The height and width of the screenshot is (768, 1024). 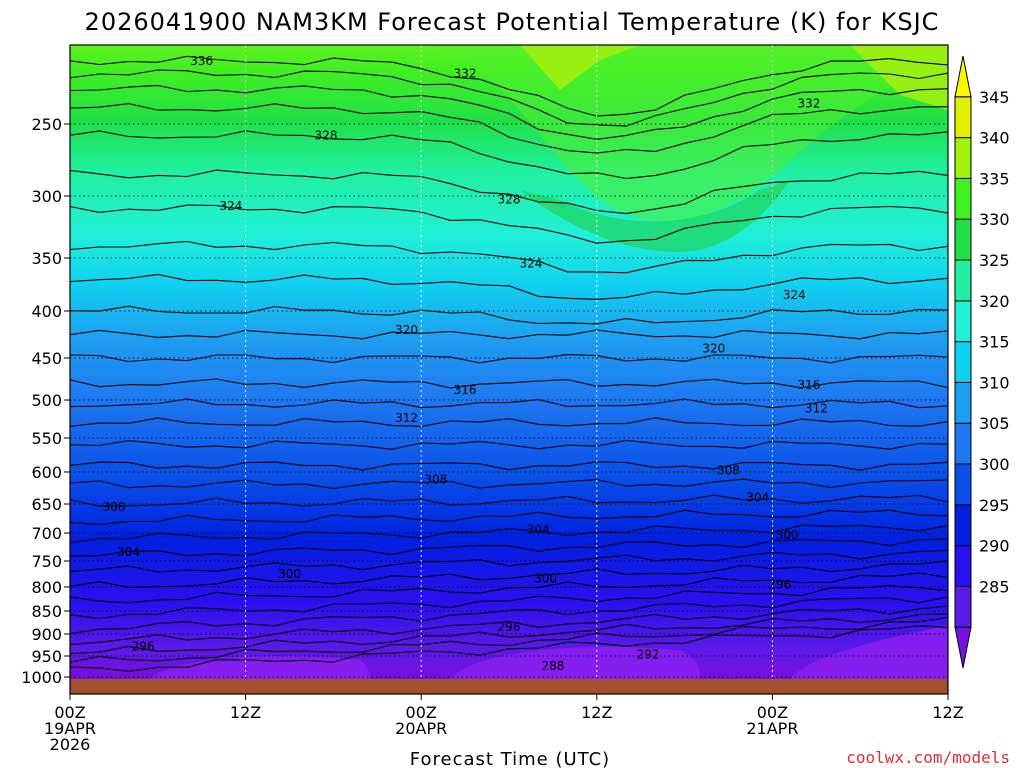 I want to click on colorbar-tick-label: 300, so click(x=994, y=464).